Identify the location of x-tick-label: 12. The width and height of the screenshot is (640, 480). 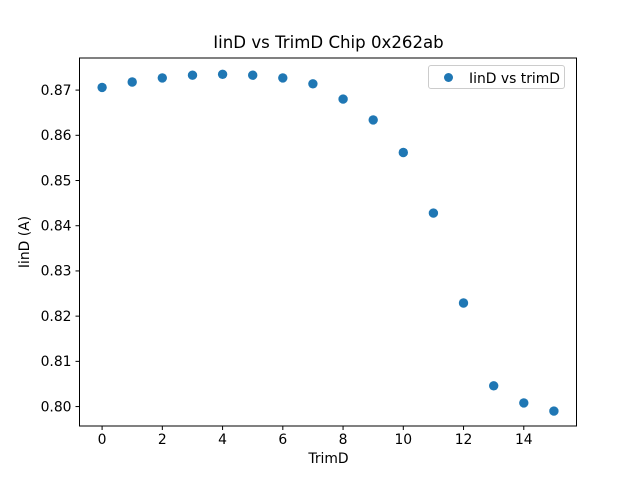
(464, 440).